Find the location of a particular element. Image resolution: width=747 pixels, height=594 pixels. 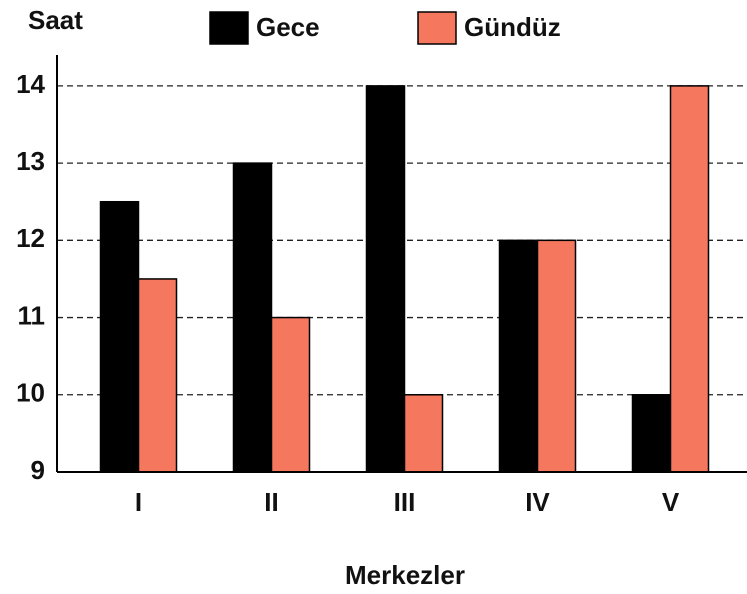

x-tick-label: I is located at coordinates (138, 502).